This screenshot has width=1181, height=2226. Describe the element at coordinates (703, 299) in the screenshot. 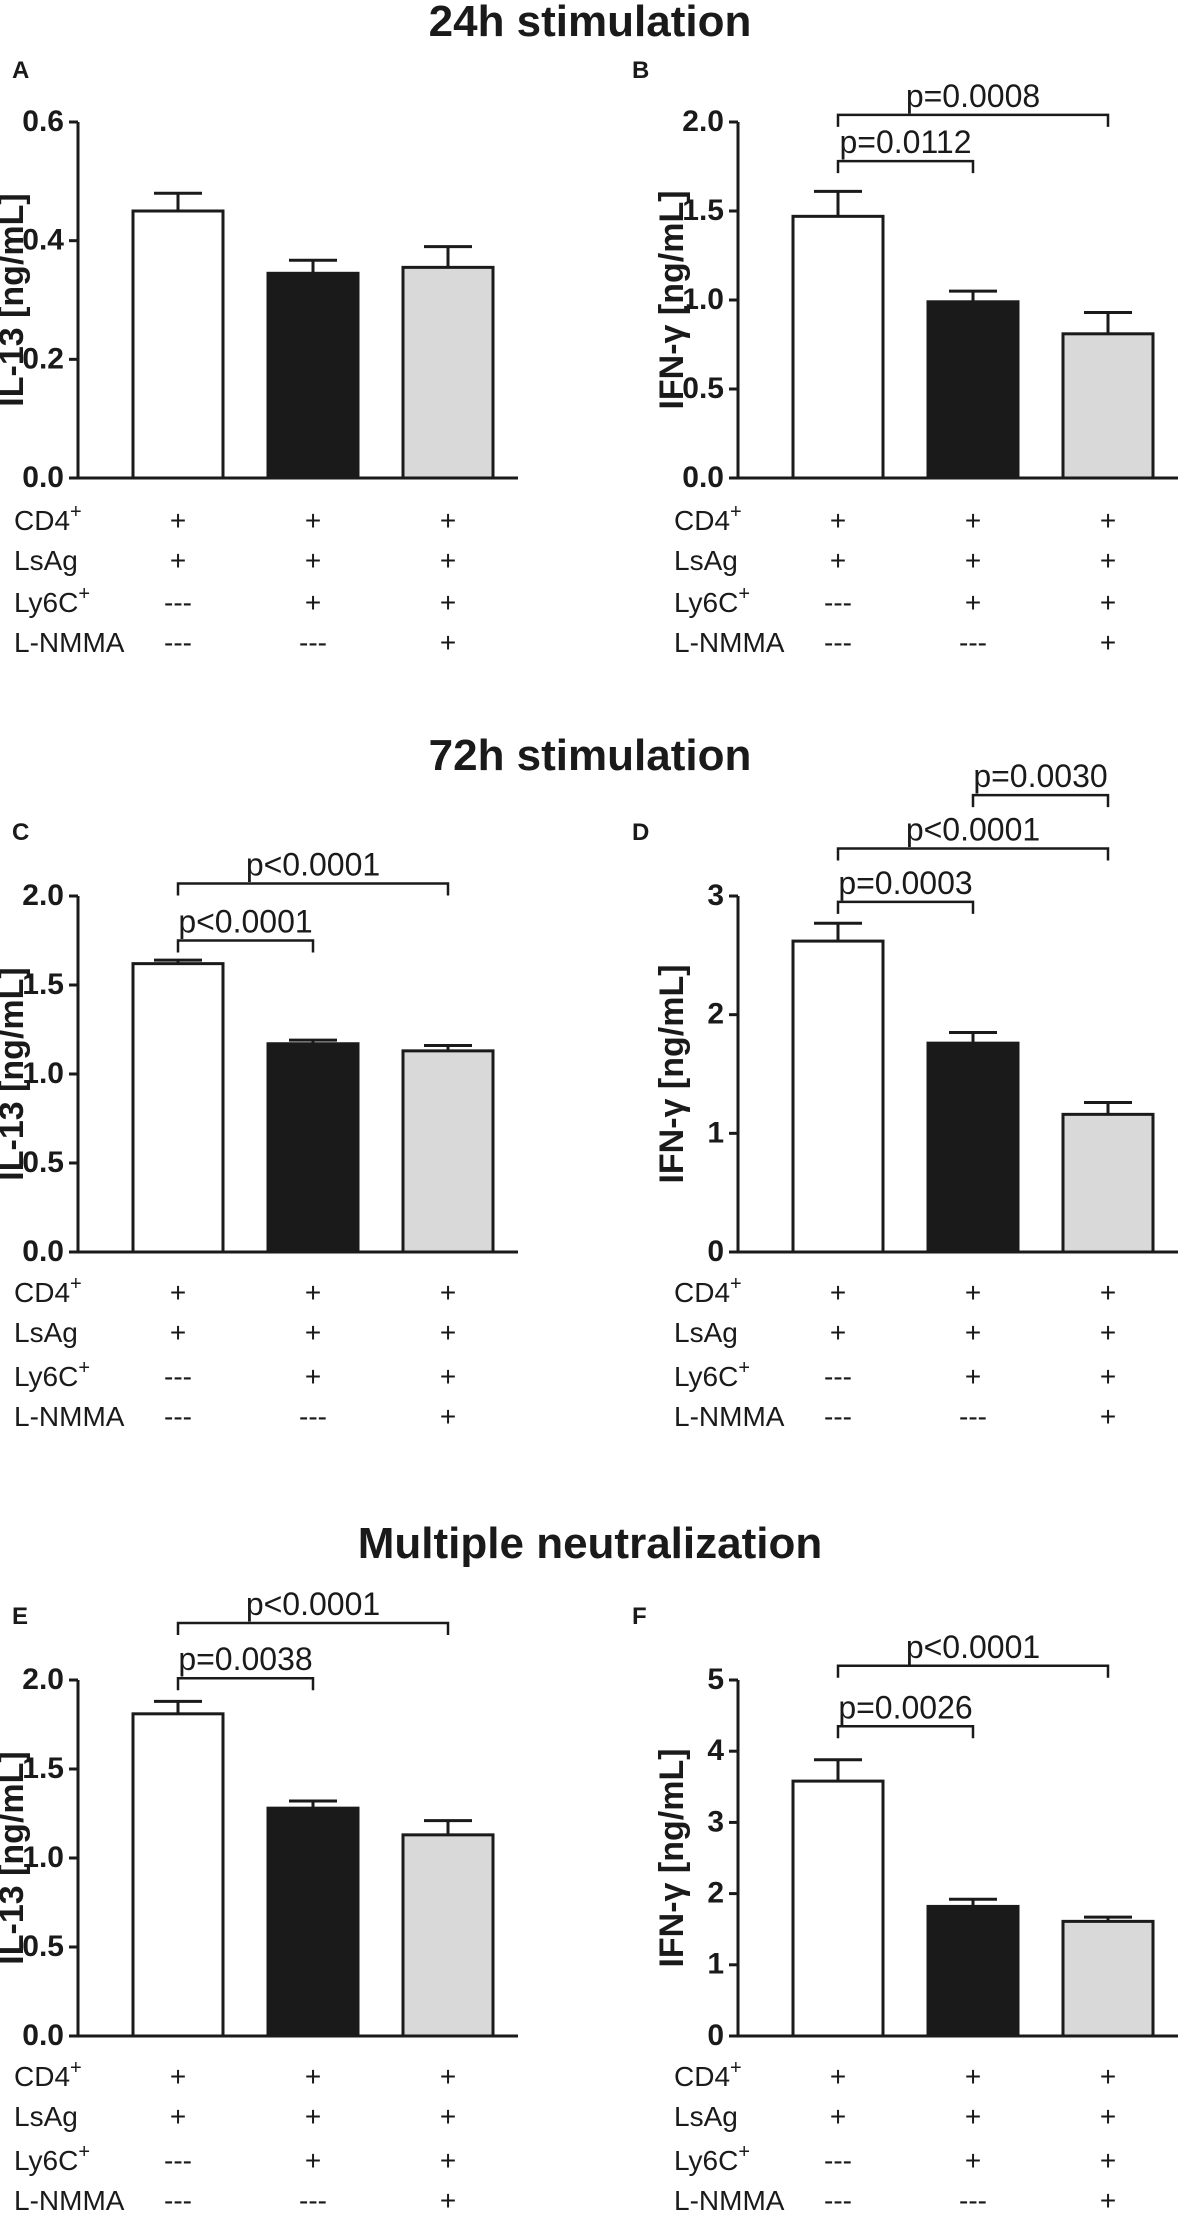

I see `y-tick-label: 1.0` at that location.